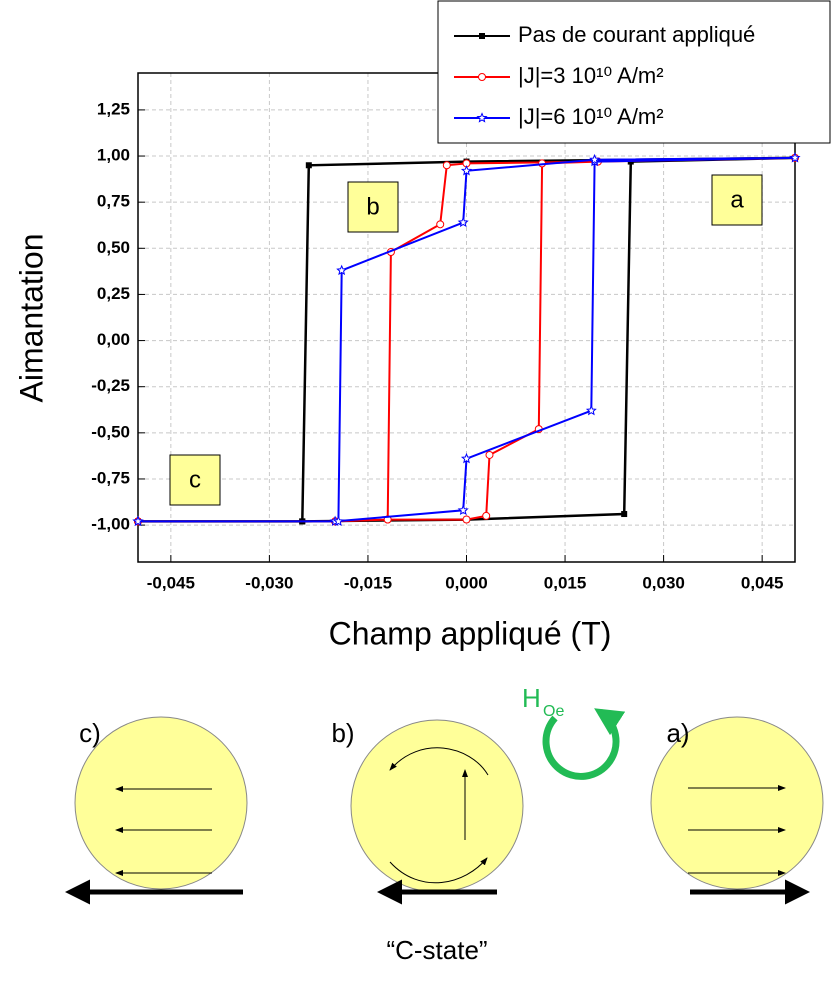 The image size is (832, 1000). Describe the element at coordinates (110, 524) in the screenshot. I see `y-tick-label: -1,00` at that location.